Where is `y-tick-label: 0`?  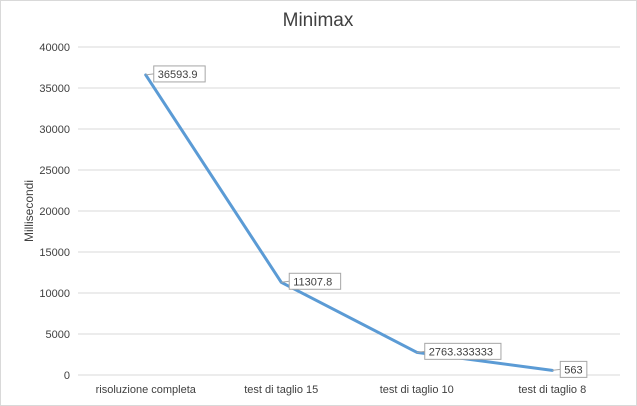
y-tick-label: 0 is located at coordinates (67, 376).